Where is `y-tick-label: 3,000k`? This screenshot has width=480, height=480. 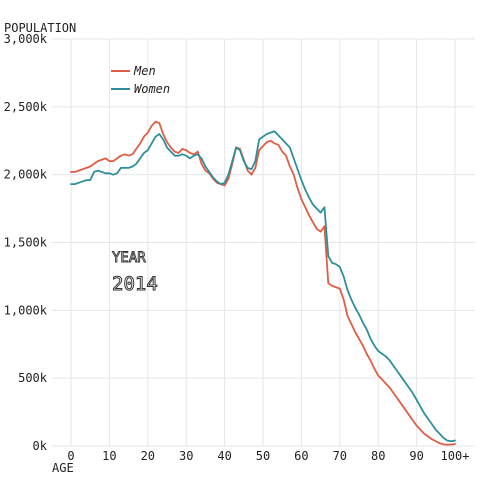
y-tick-label: 3,000k is located at coordinates (26, 39).